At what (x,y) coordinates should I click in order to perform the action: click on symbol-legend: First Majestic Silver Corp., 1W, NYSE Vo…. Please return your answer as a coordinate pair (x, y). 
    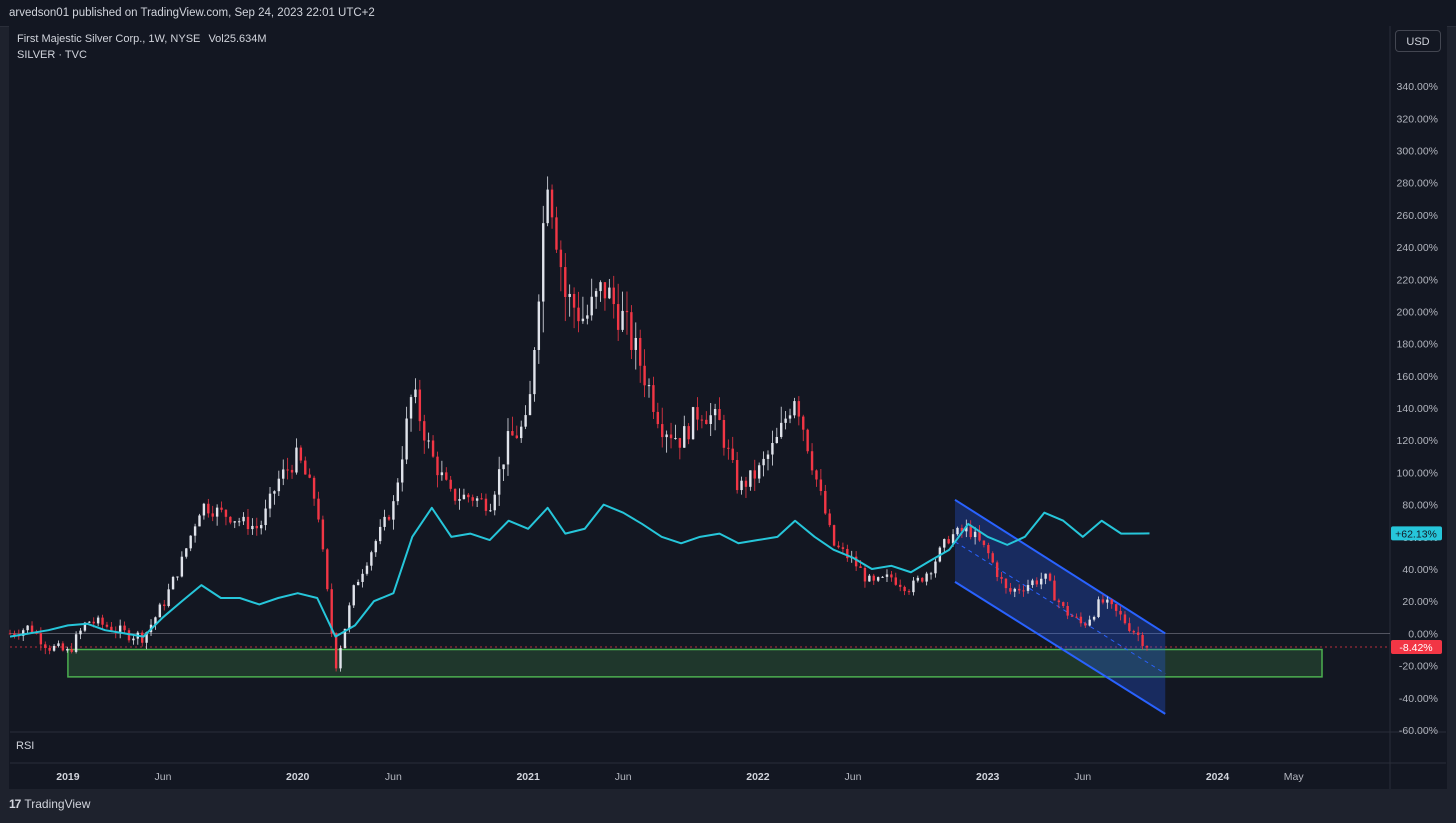
    Looking at the image, I should click on (142, 39).